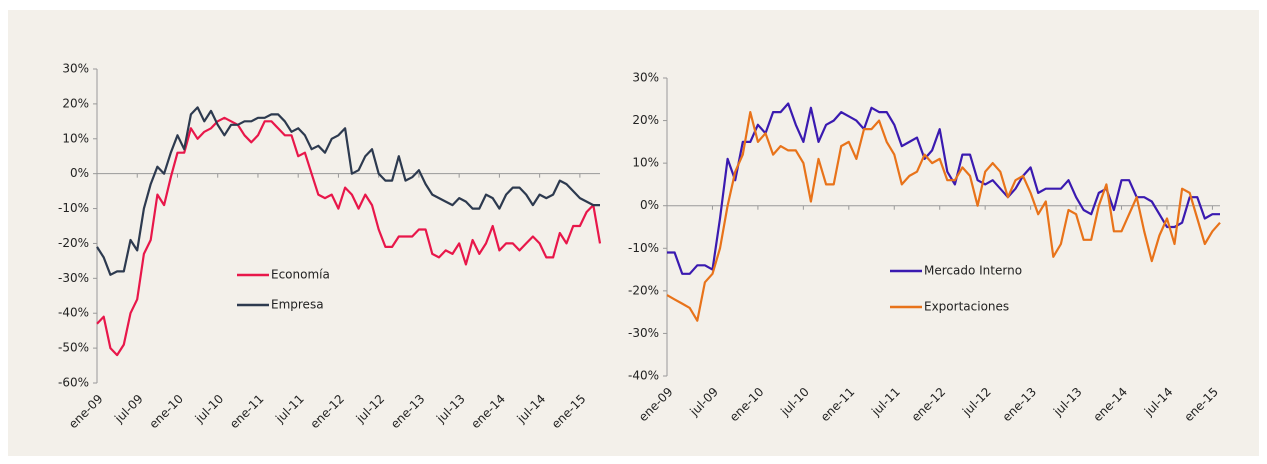  Describe the element at coordinates (973, 271) in the screenshot. I see `legend-label: Mercado Interno` at that location.